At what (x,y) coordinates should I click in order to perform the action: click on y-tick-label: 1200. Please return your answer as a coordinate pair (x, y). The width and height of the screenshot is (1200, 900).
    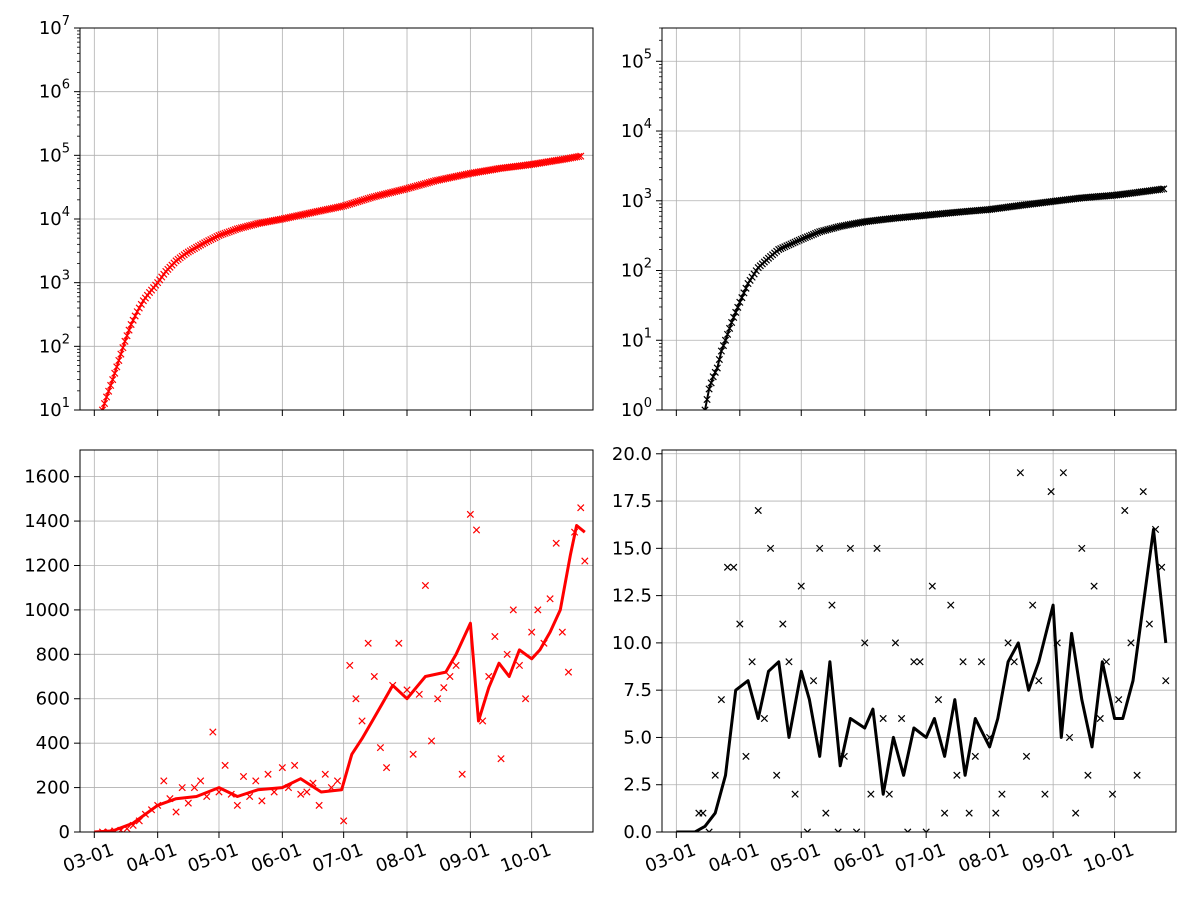
    Looking at the image, I should click on (47, 565).